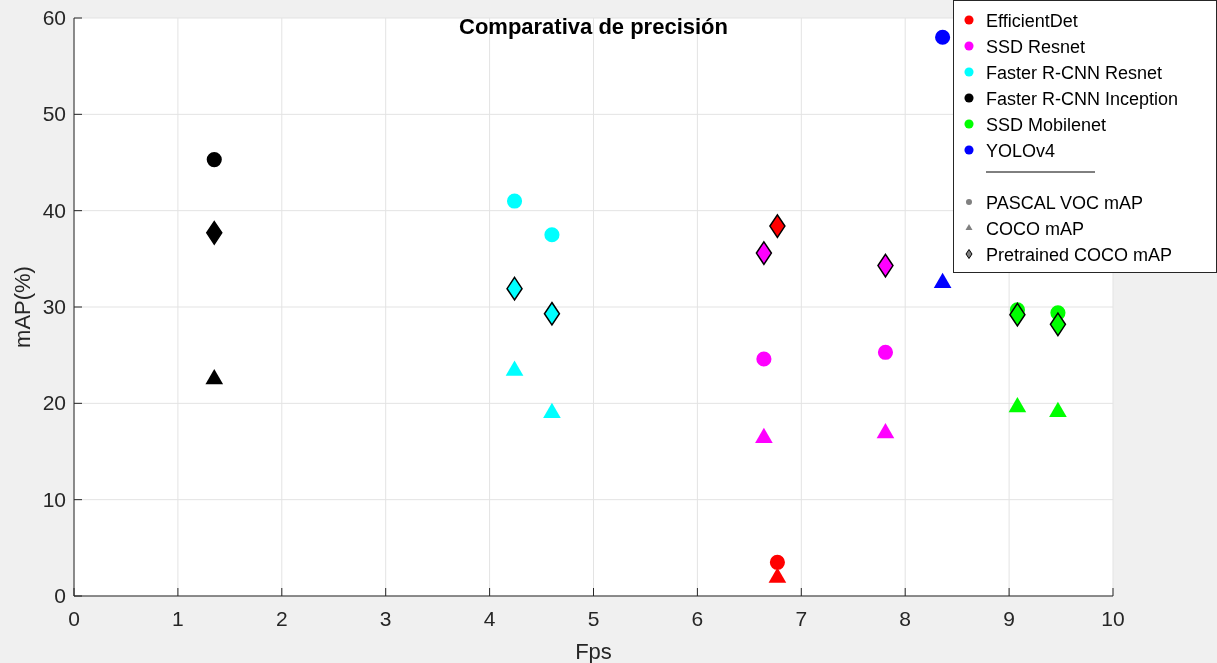 The image size is (1217, 663). I want to click on annotation: PASCAL VOC mAP, so click(1065, 203).